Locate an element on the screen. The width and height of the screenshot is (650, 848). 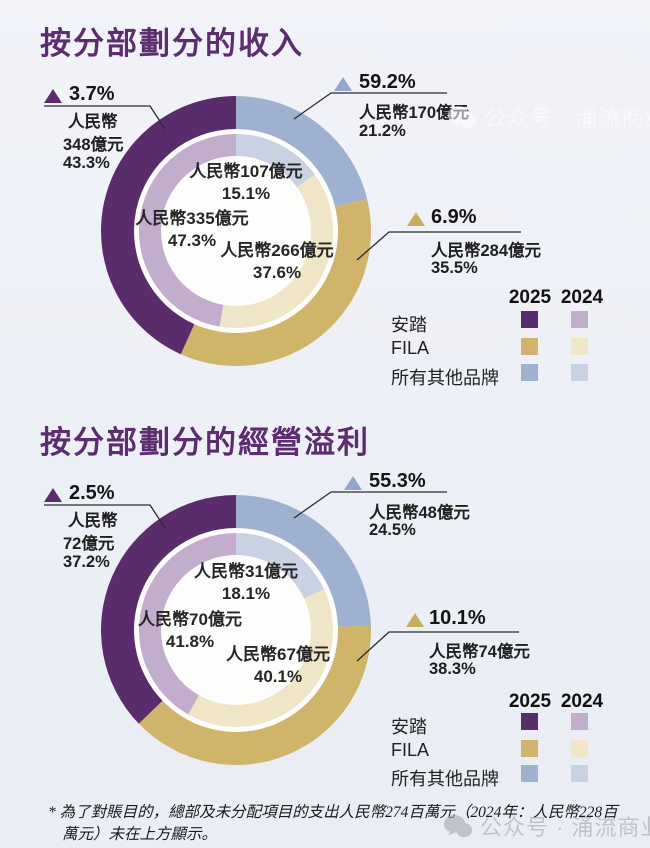
chart-title-operating-profit: 按分部劃分的經營溢利 is located at coordinates (205, 442).